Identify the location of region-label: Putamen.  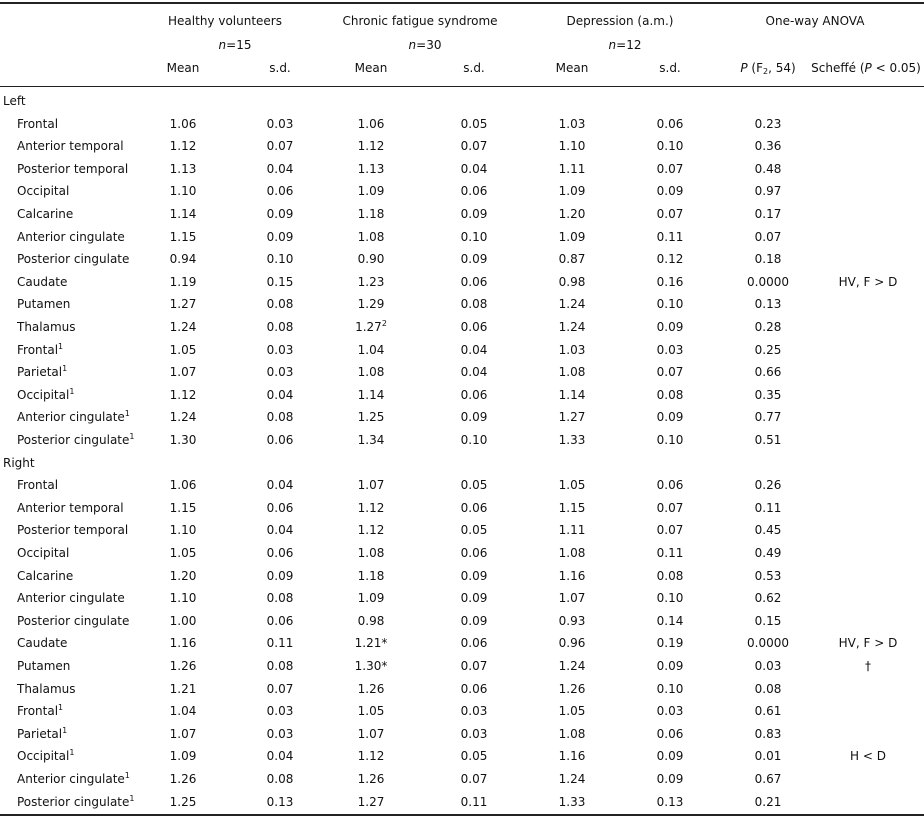
(43, 304).